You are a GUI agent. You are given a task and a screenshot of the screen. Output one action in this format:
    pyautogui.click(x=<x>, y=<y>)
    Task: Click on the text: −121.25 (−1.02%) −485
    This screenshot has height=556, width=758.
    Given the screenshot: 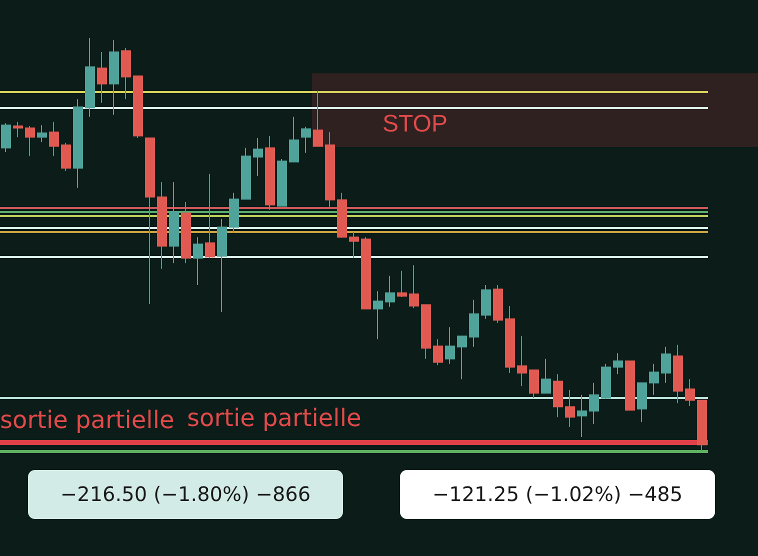 What is the action you would take?
    pyautogui.click(x=557, y=494)
    